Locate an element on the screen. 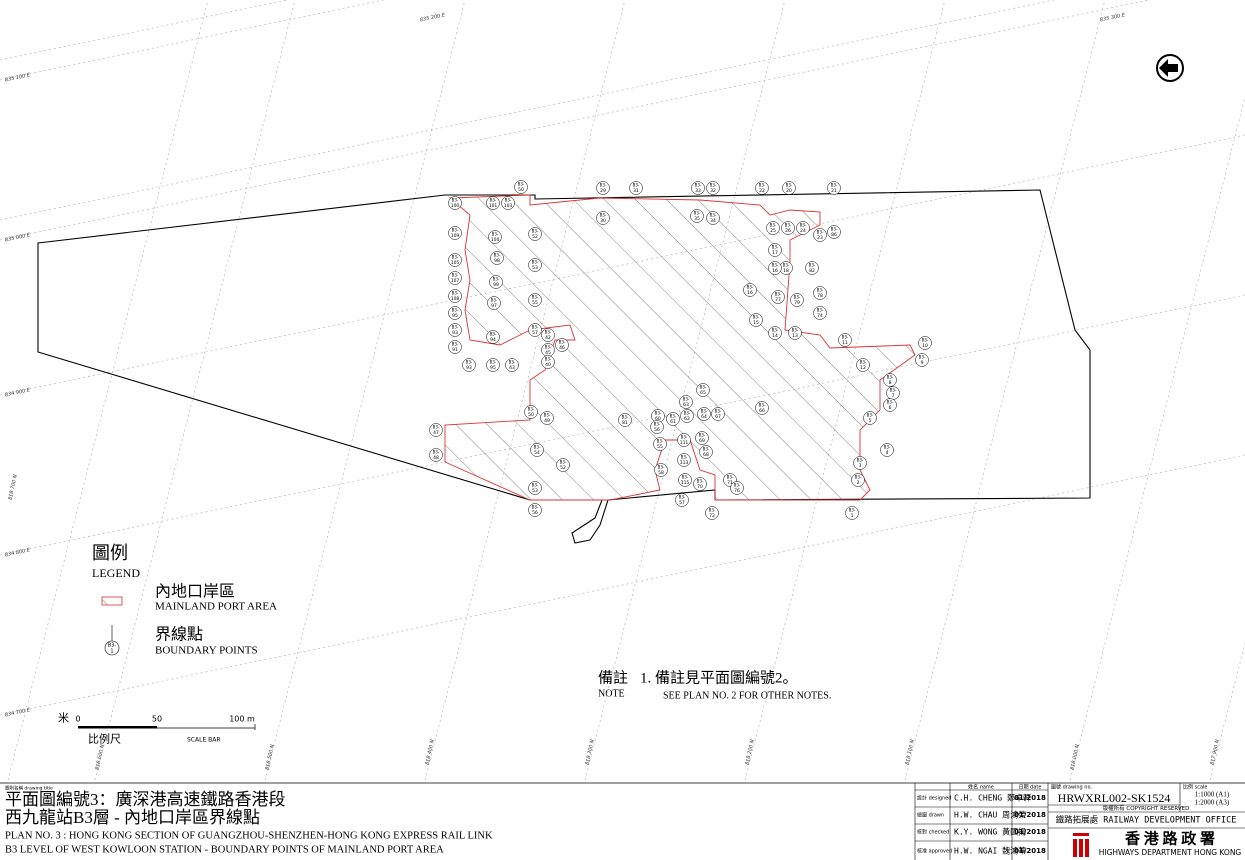 Image resolution: width=1245 pixels, height=860 pixels. point-number: 86 is located at coordinates (834, 235).